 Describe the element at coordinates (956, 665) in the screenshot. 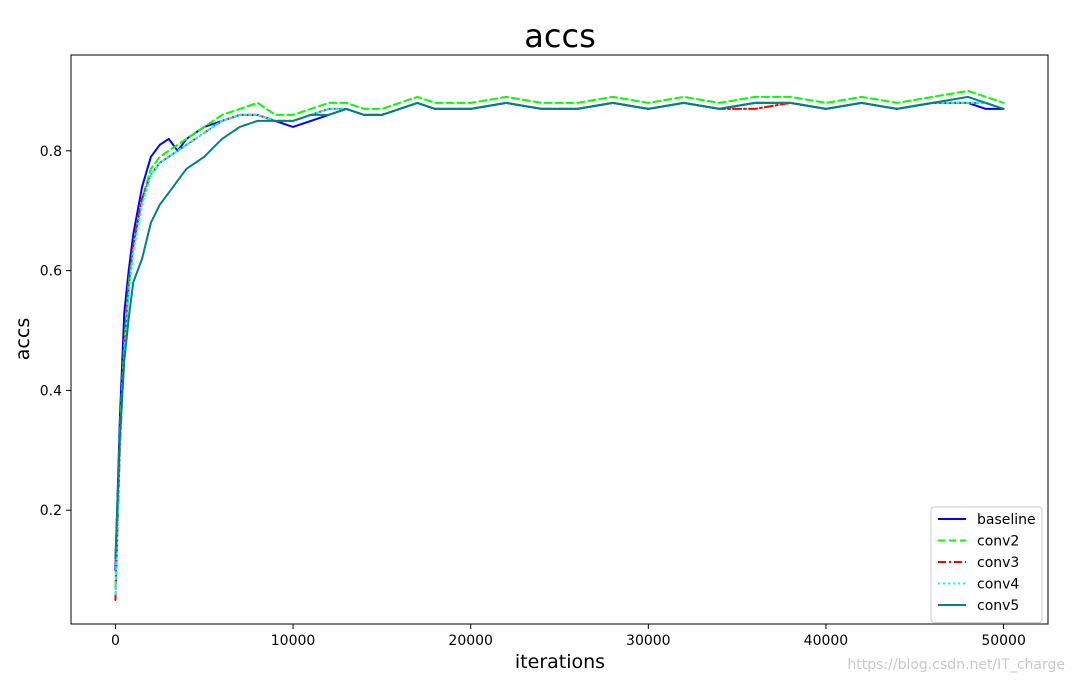

I see `watermark: https://blog.csdn.net/IT_charge` at that location.